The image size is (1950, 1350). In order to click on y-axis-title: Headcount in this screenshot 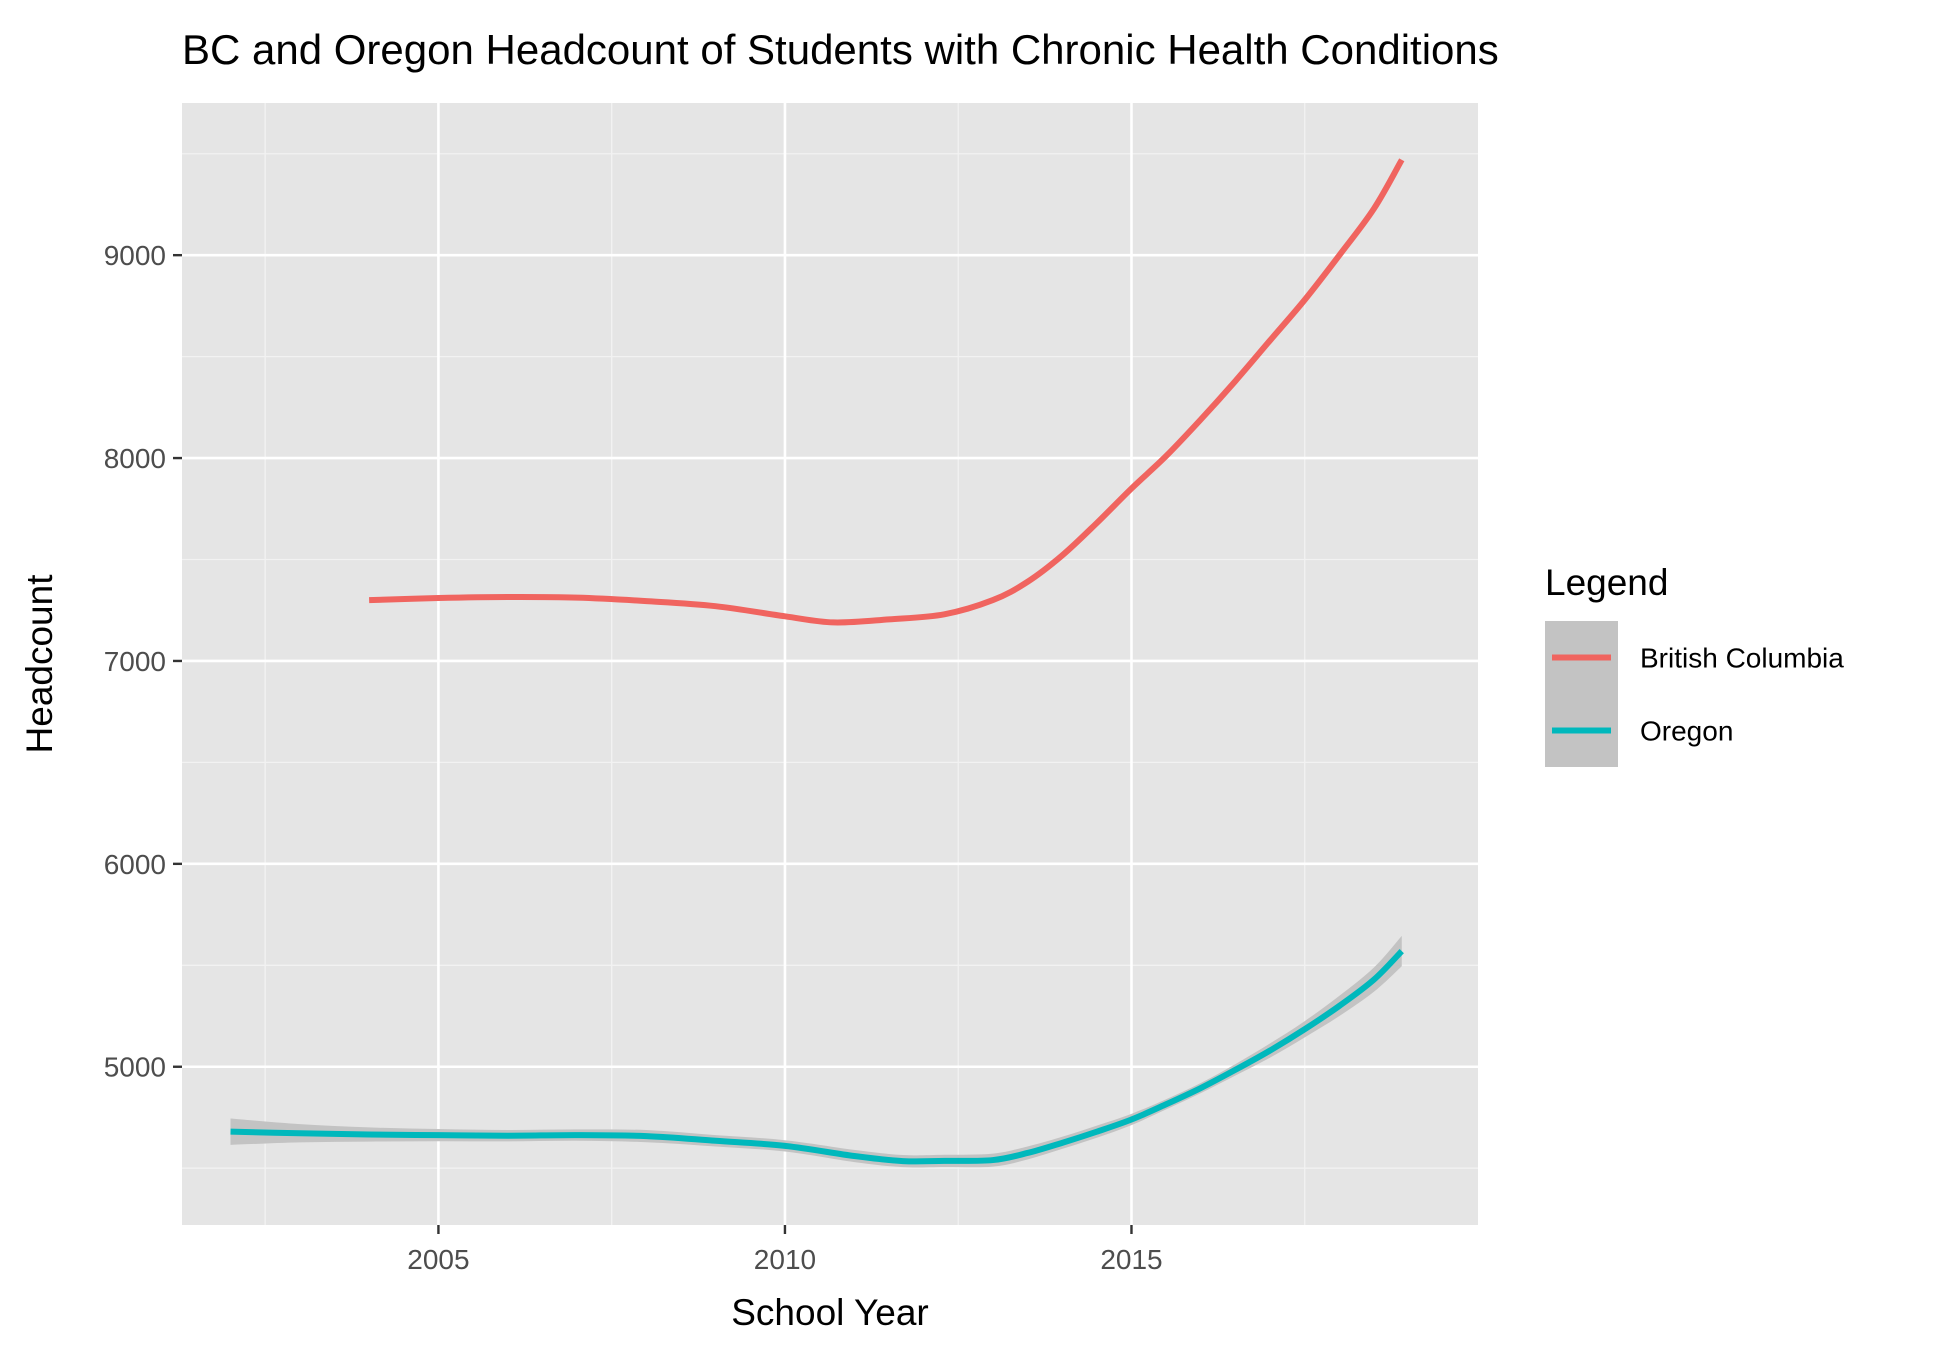, I will do `click(39, 664)`.